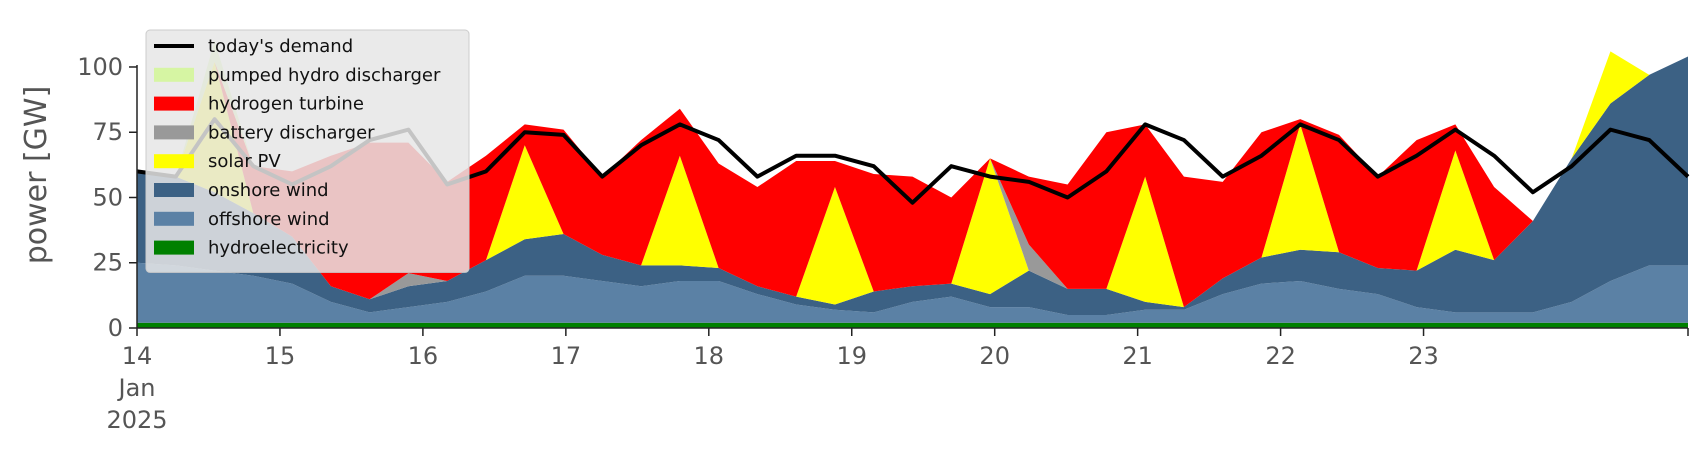  What do you see at coordinates (107, 132) in the screenshot?
I see `y-tick-label: 75` at bounding box center [107, 132].